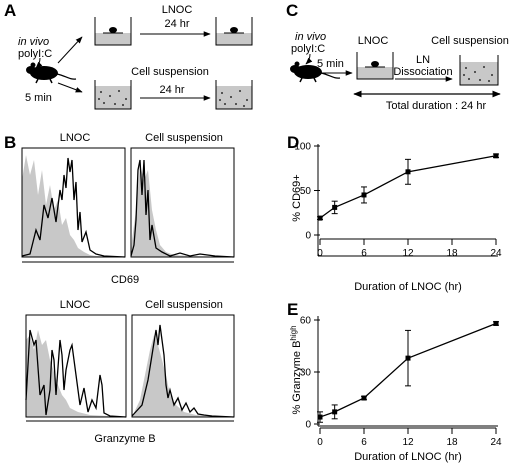  What do you see at coordinates (177, 10) in the screenshot?
I see `panel-a-lnoc-label: LNOC` at bounding box center [177, 10].